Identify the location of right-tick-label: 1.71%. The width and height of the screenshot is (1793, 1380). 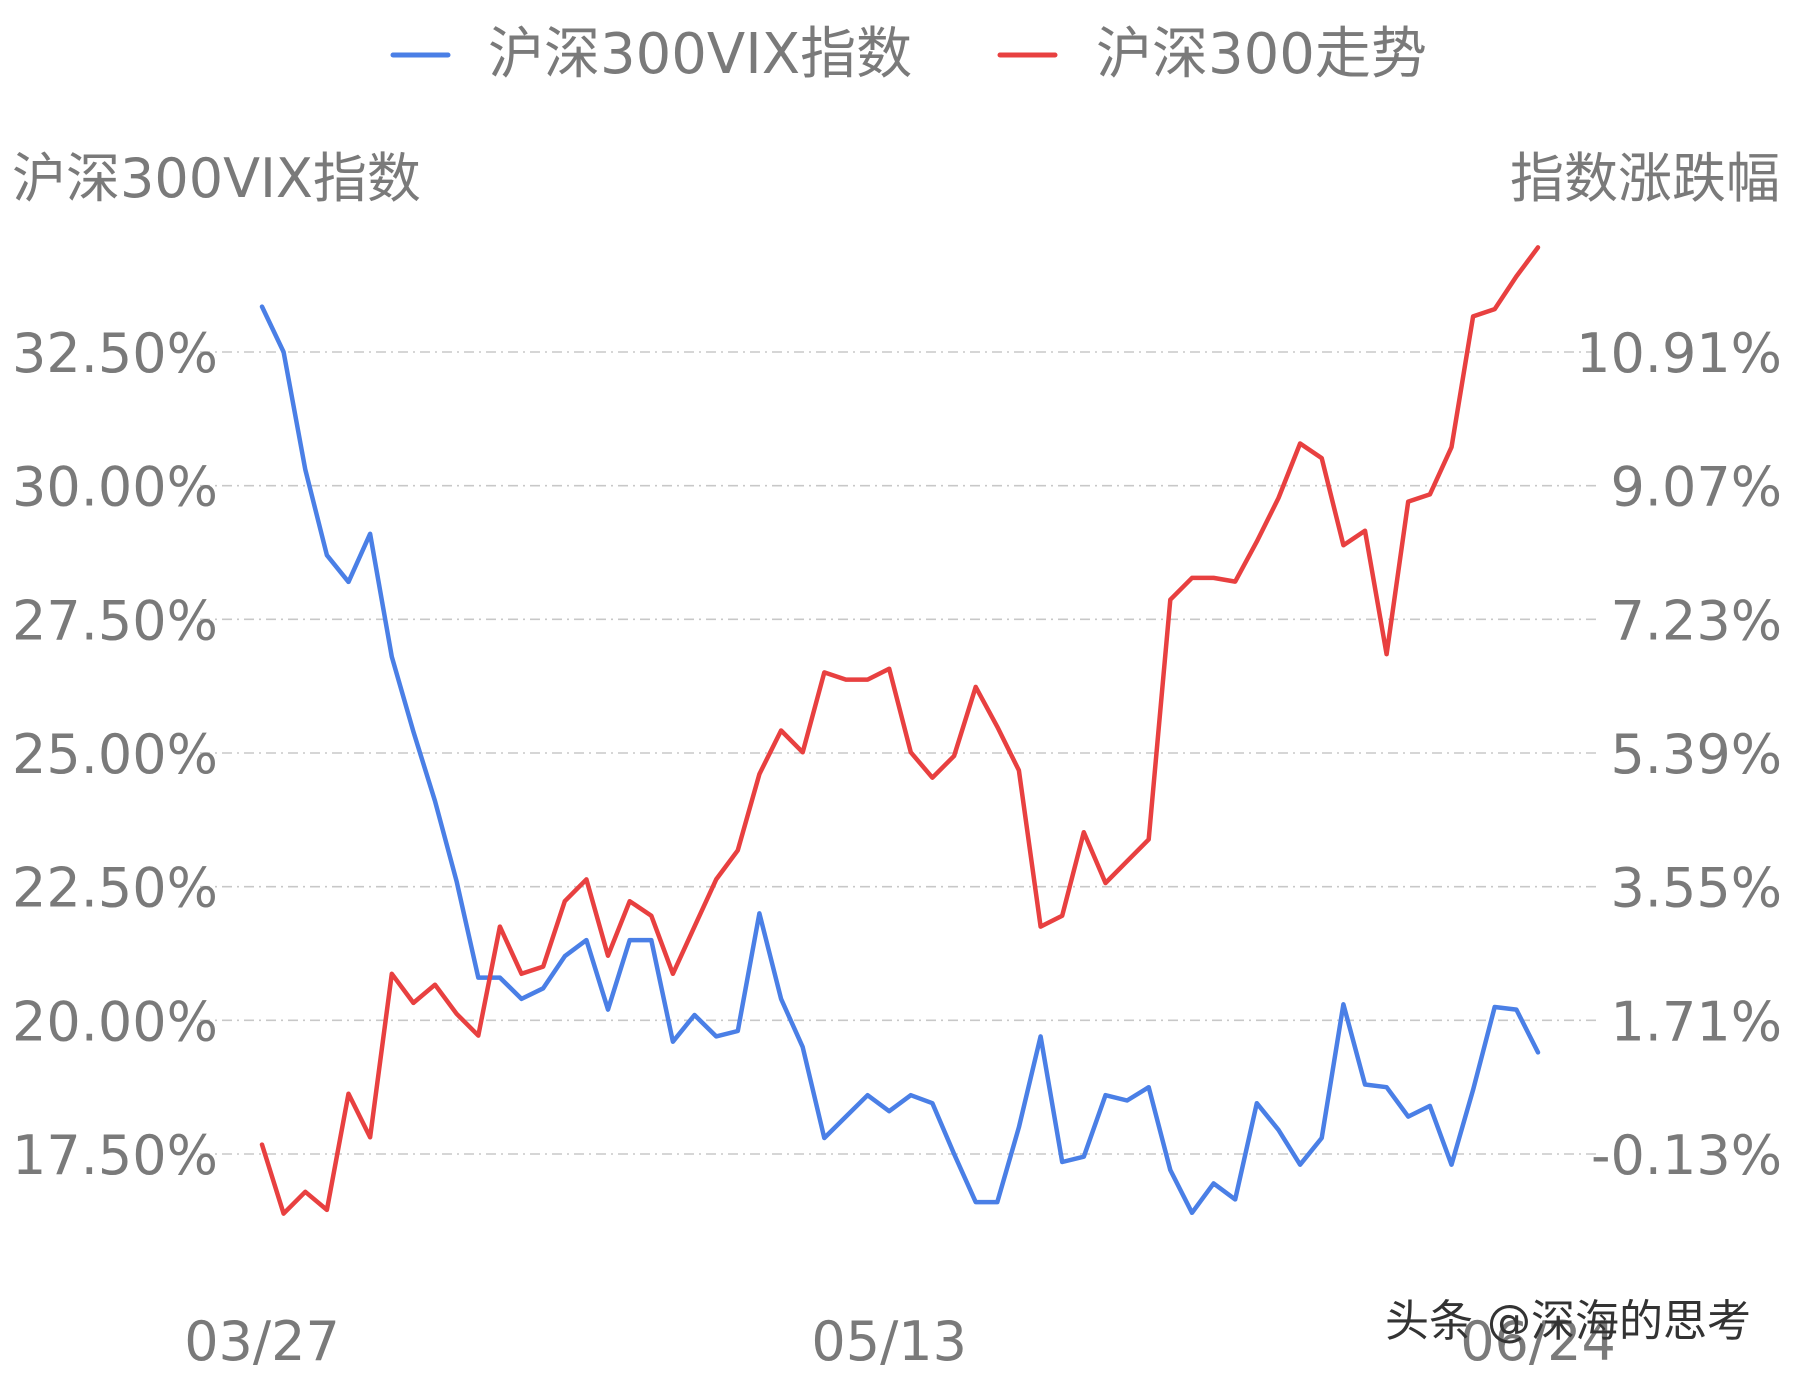
(1696, 1021).